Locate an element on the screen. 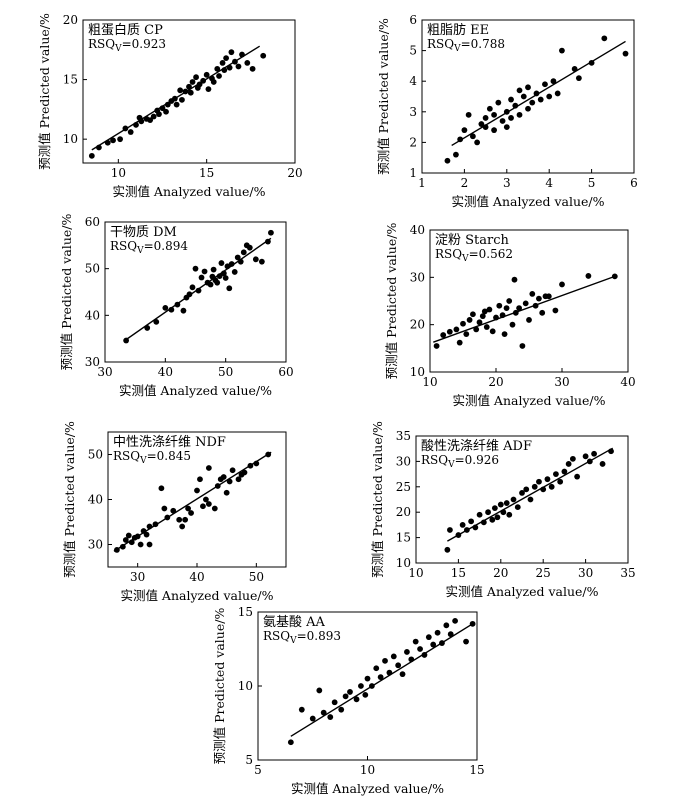 Image resolution: width=700 pixels, height=803 pixels. x-tick-label: 6 is located at coordinates (634, 183).